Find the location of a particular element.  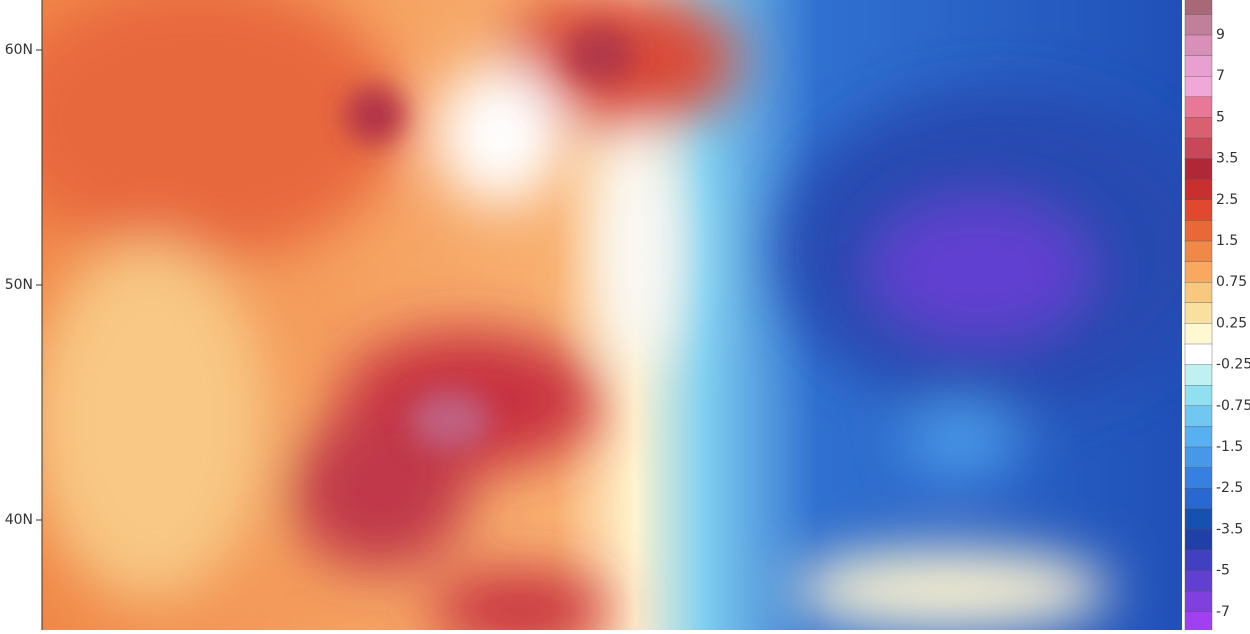

colorbar-label: -0.75 is located at coordinates (1233, 406).